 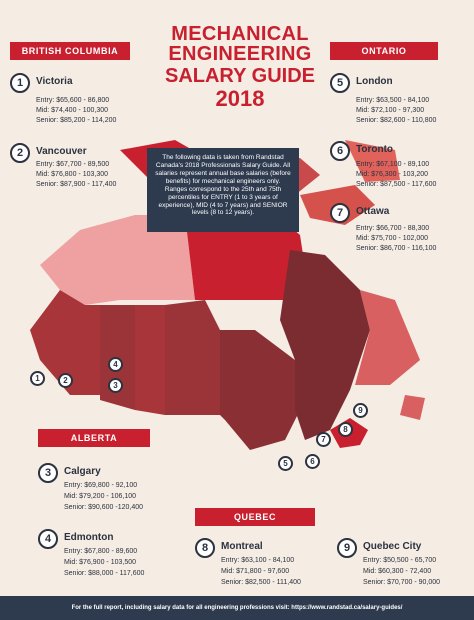 I want to click on city-number-badge: 1, so click(x=20, y=83).